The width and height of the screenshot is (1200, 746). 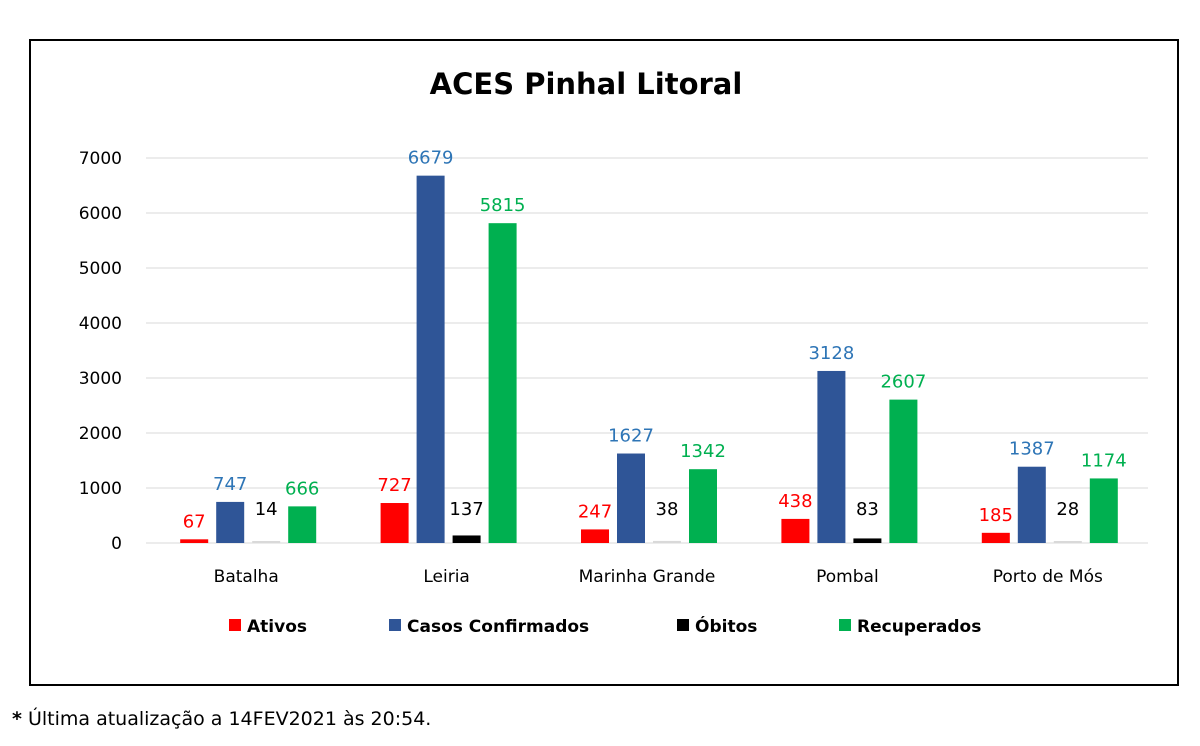 I want to click on x-tick-label: Marinha Grande, so click(x=647, y=577).